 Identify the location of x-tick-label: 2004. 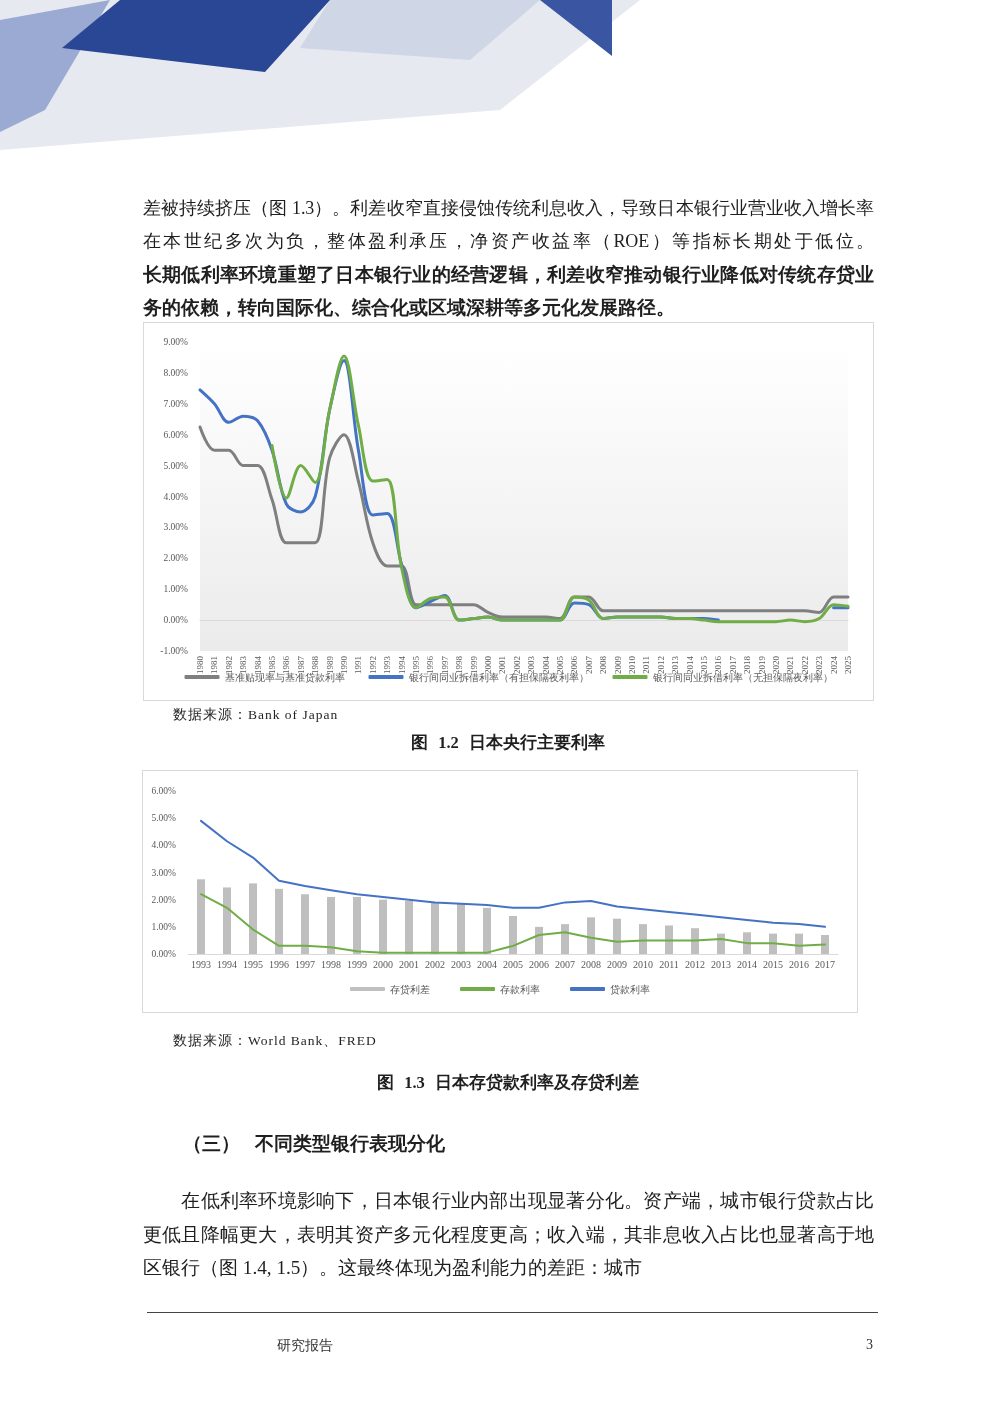
(545, 664).